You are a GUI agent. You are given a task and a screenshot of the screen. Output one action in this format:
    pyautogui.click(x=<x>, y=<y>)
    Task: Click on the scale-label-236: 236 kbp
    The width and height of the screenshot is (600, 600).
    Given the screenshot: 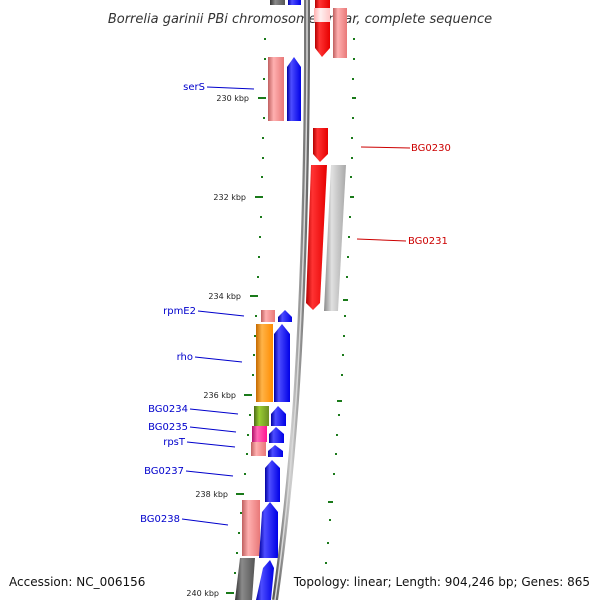 What is the action you would take?
    pyautogui.click(x=219, y=395)
    